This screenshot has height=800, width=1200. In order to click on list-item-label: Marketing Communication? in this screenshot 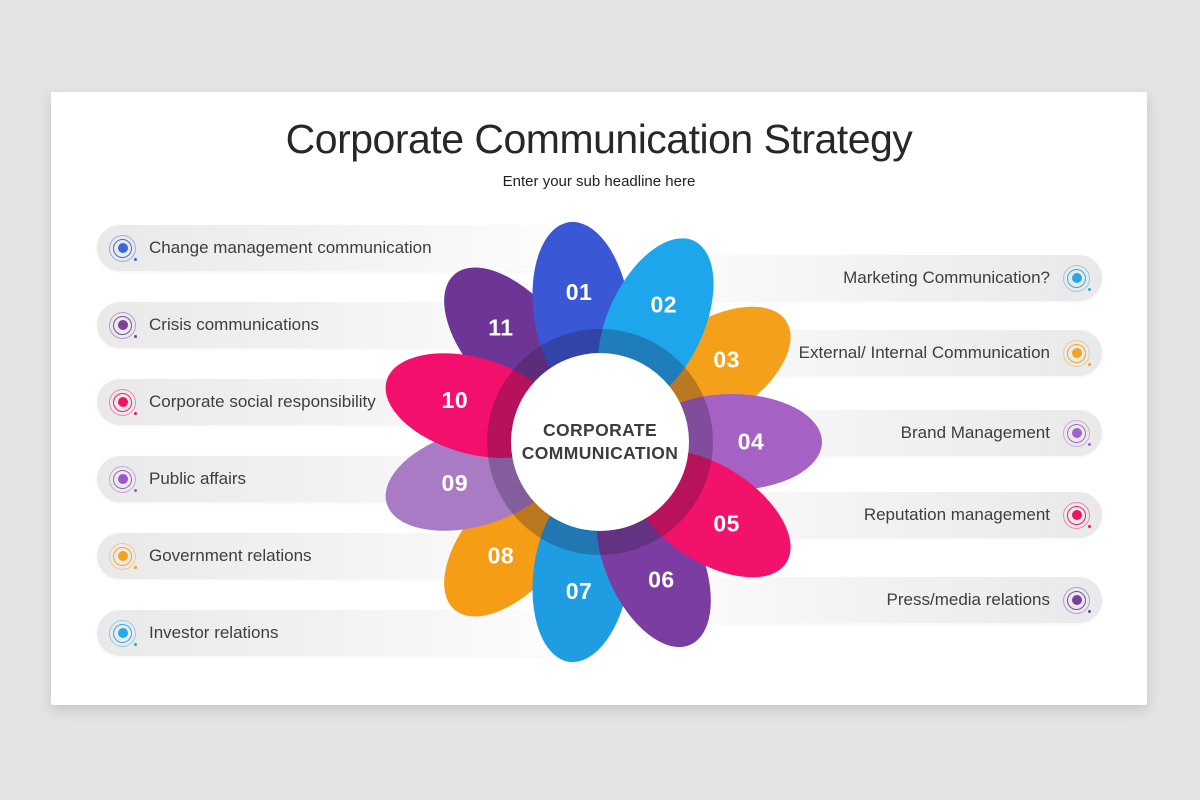, I will do `click(946, 277)`.